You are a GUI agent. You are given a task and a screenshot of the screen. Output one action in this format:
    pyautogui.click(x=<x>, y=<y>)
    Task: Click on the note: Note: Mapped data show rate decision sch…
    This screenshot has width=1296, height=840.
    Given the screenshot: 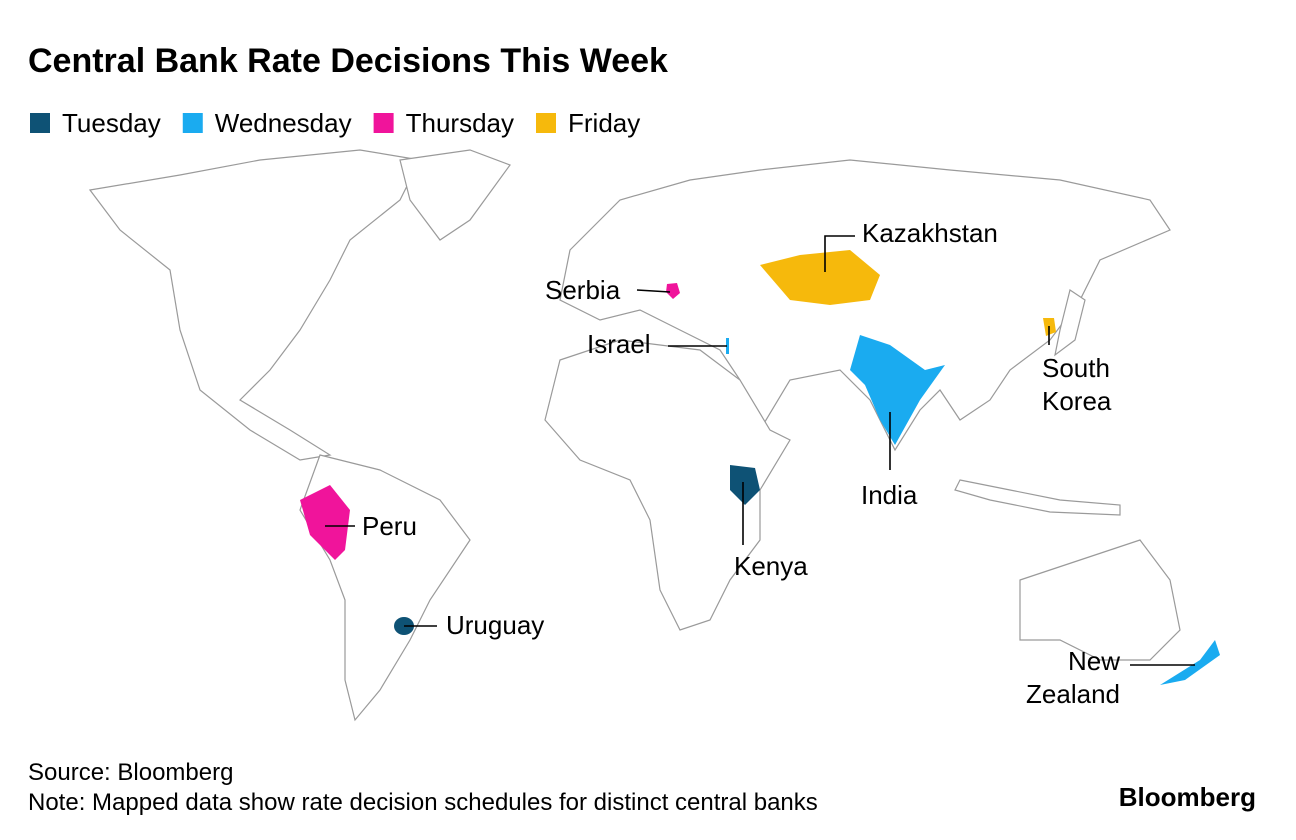 What is the action you would take?
    pyautogui.click(x=423, y=802)
    